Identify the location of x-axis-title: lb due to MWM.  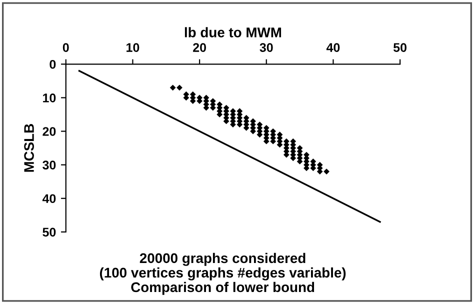
(233, 32).